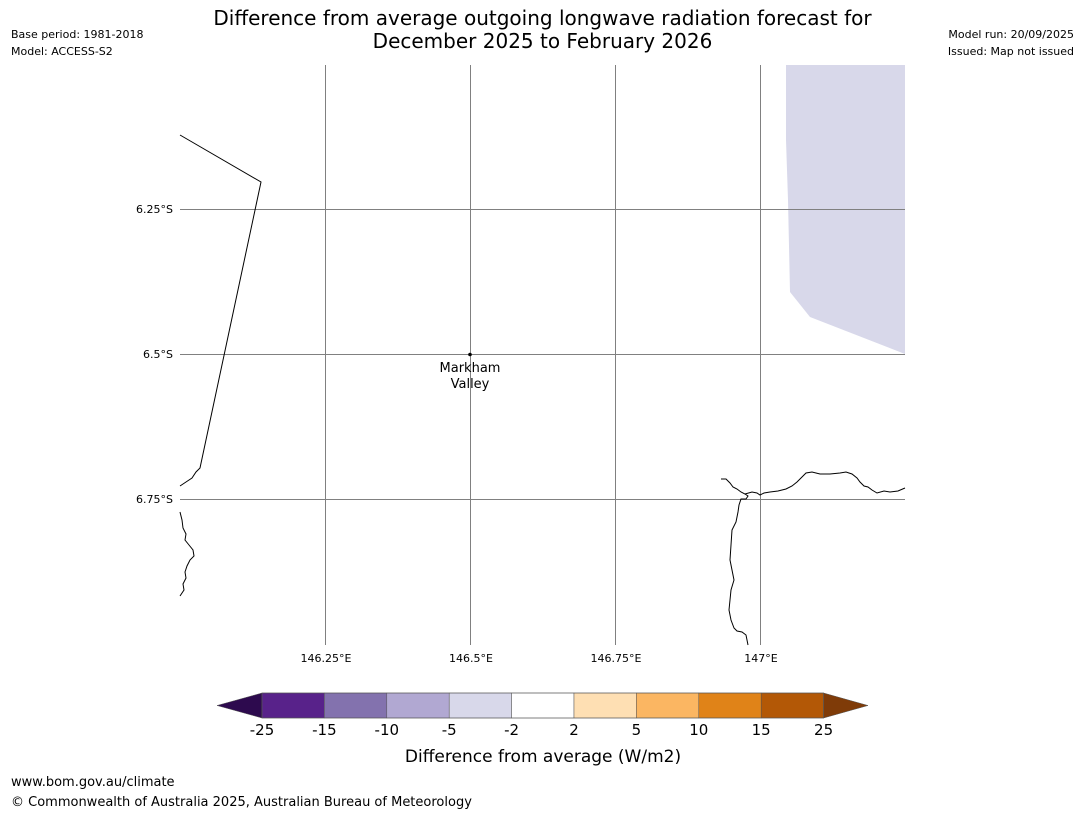  Describe the element at coordinates (470, 384) in the screenshot. I see `location-label-line-2: Valley` at that location.